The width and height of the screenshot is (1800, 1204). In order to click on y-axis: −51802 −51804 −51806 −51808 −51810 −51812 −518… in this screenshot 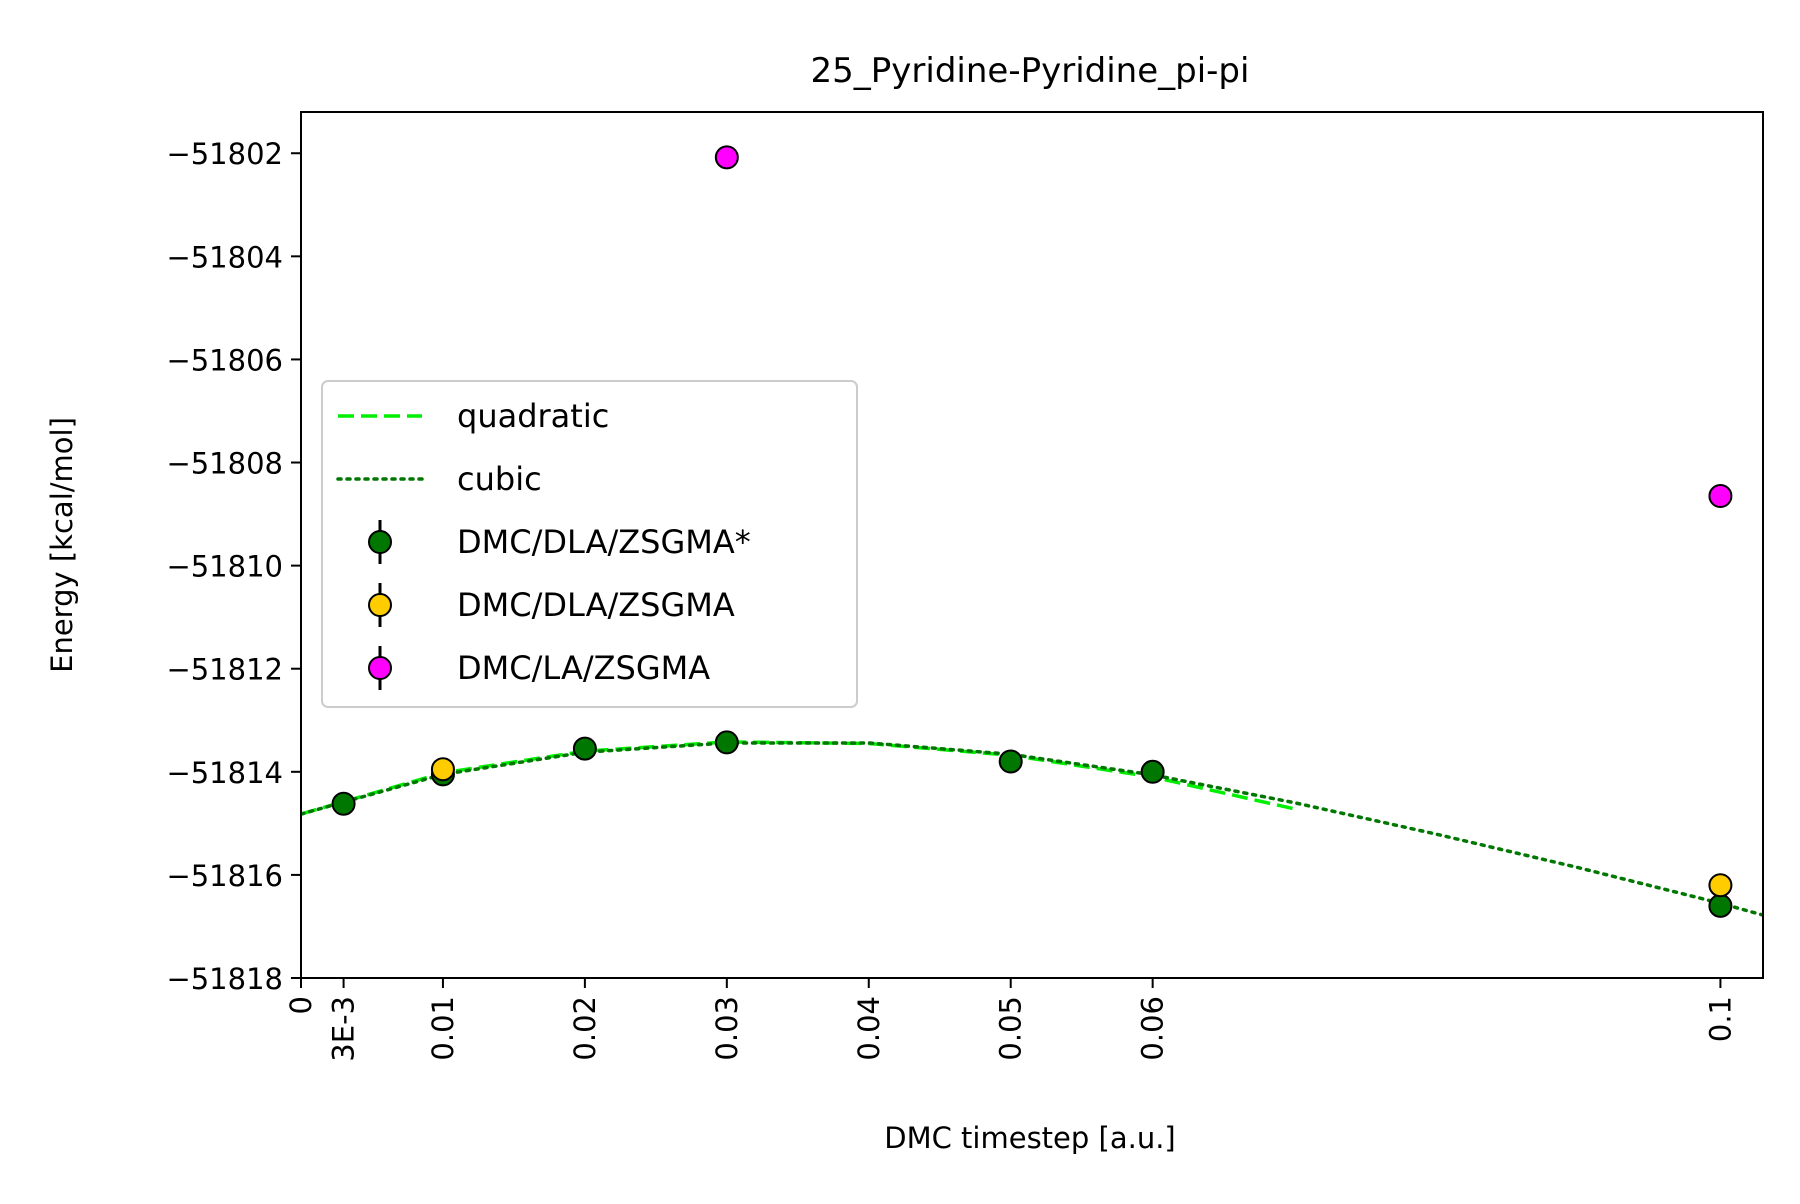, I will do `click(233, 566)`.